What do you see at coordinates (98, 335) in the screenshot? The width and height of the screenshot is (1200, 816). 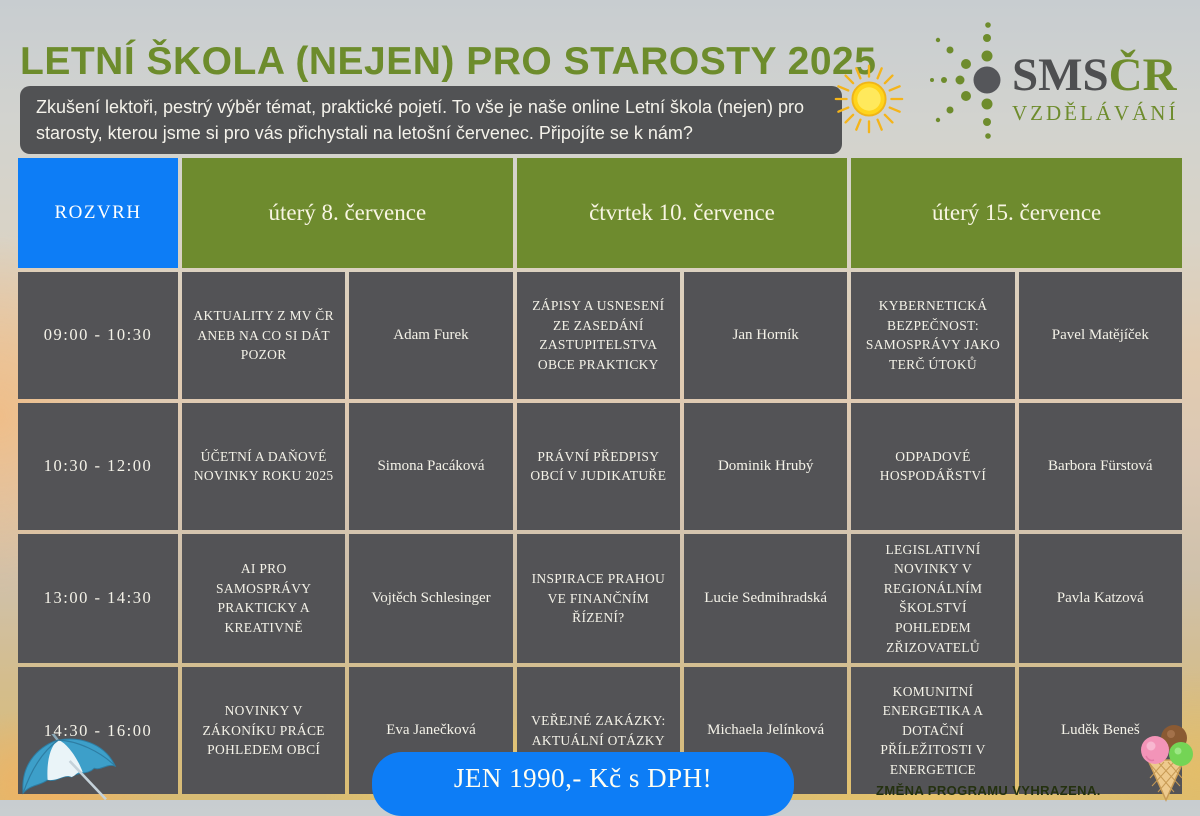 I see `time-cell: 09:00 - 10:30` at bounding box center [98, 335].